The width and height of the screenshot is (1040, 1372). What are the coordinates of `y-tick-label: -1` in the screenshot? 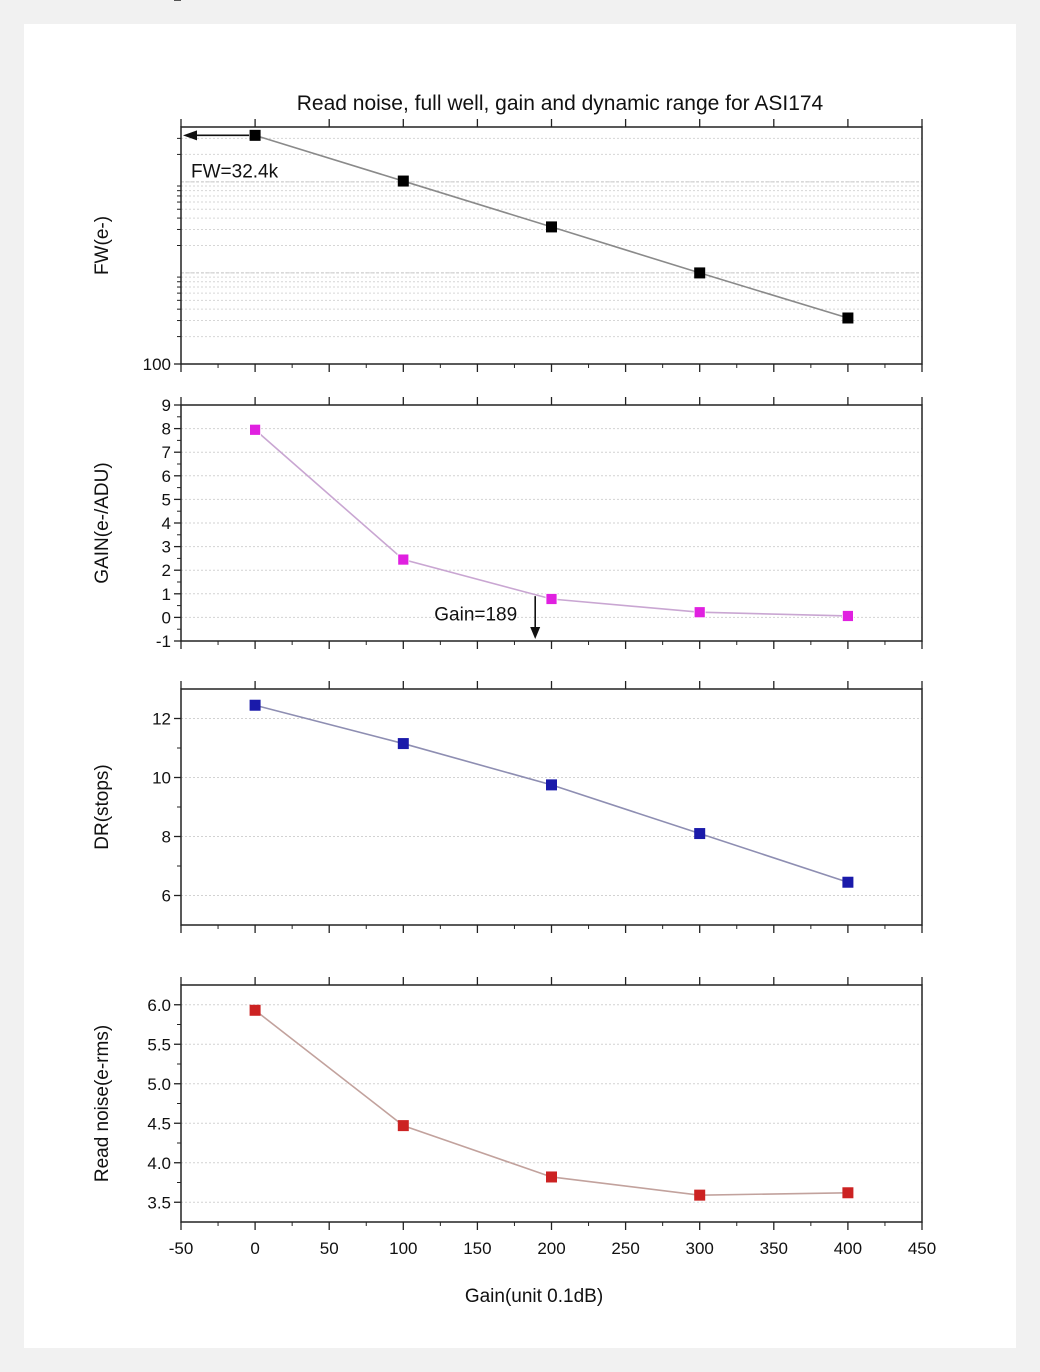 It's located at (163, 641).